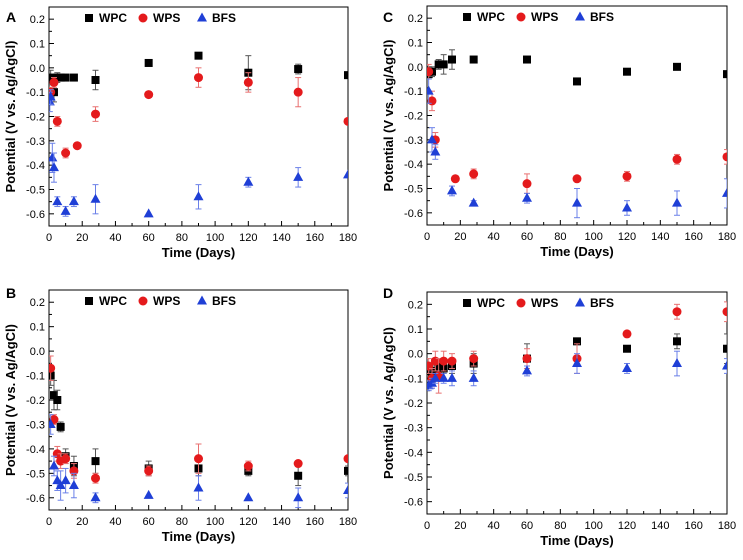  What do you see at coordinates (202, 300) in the screenshot?
I see `panel-b-legend-marker-bfs` at bounding box center [202, 300].